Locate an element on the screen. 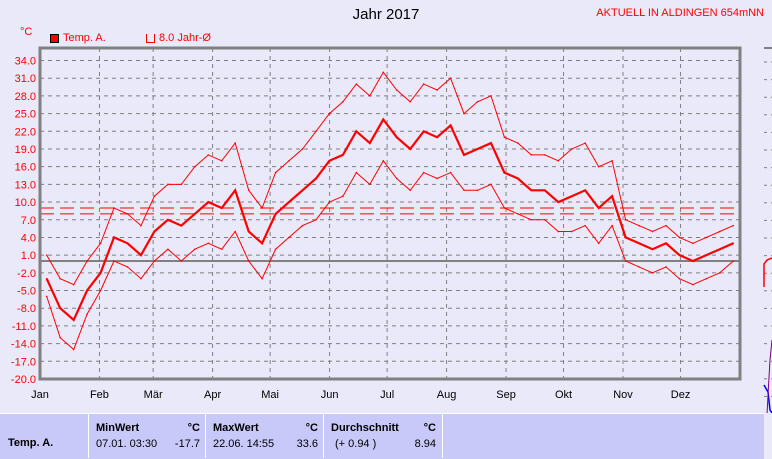 This screenshot has height=459, width=772. x-tick-label: Okt is located at coordinates (563, 395).